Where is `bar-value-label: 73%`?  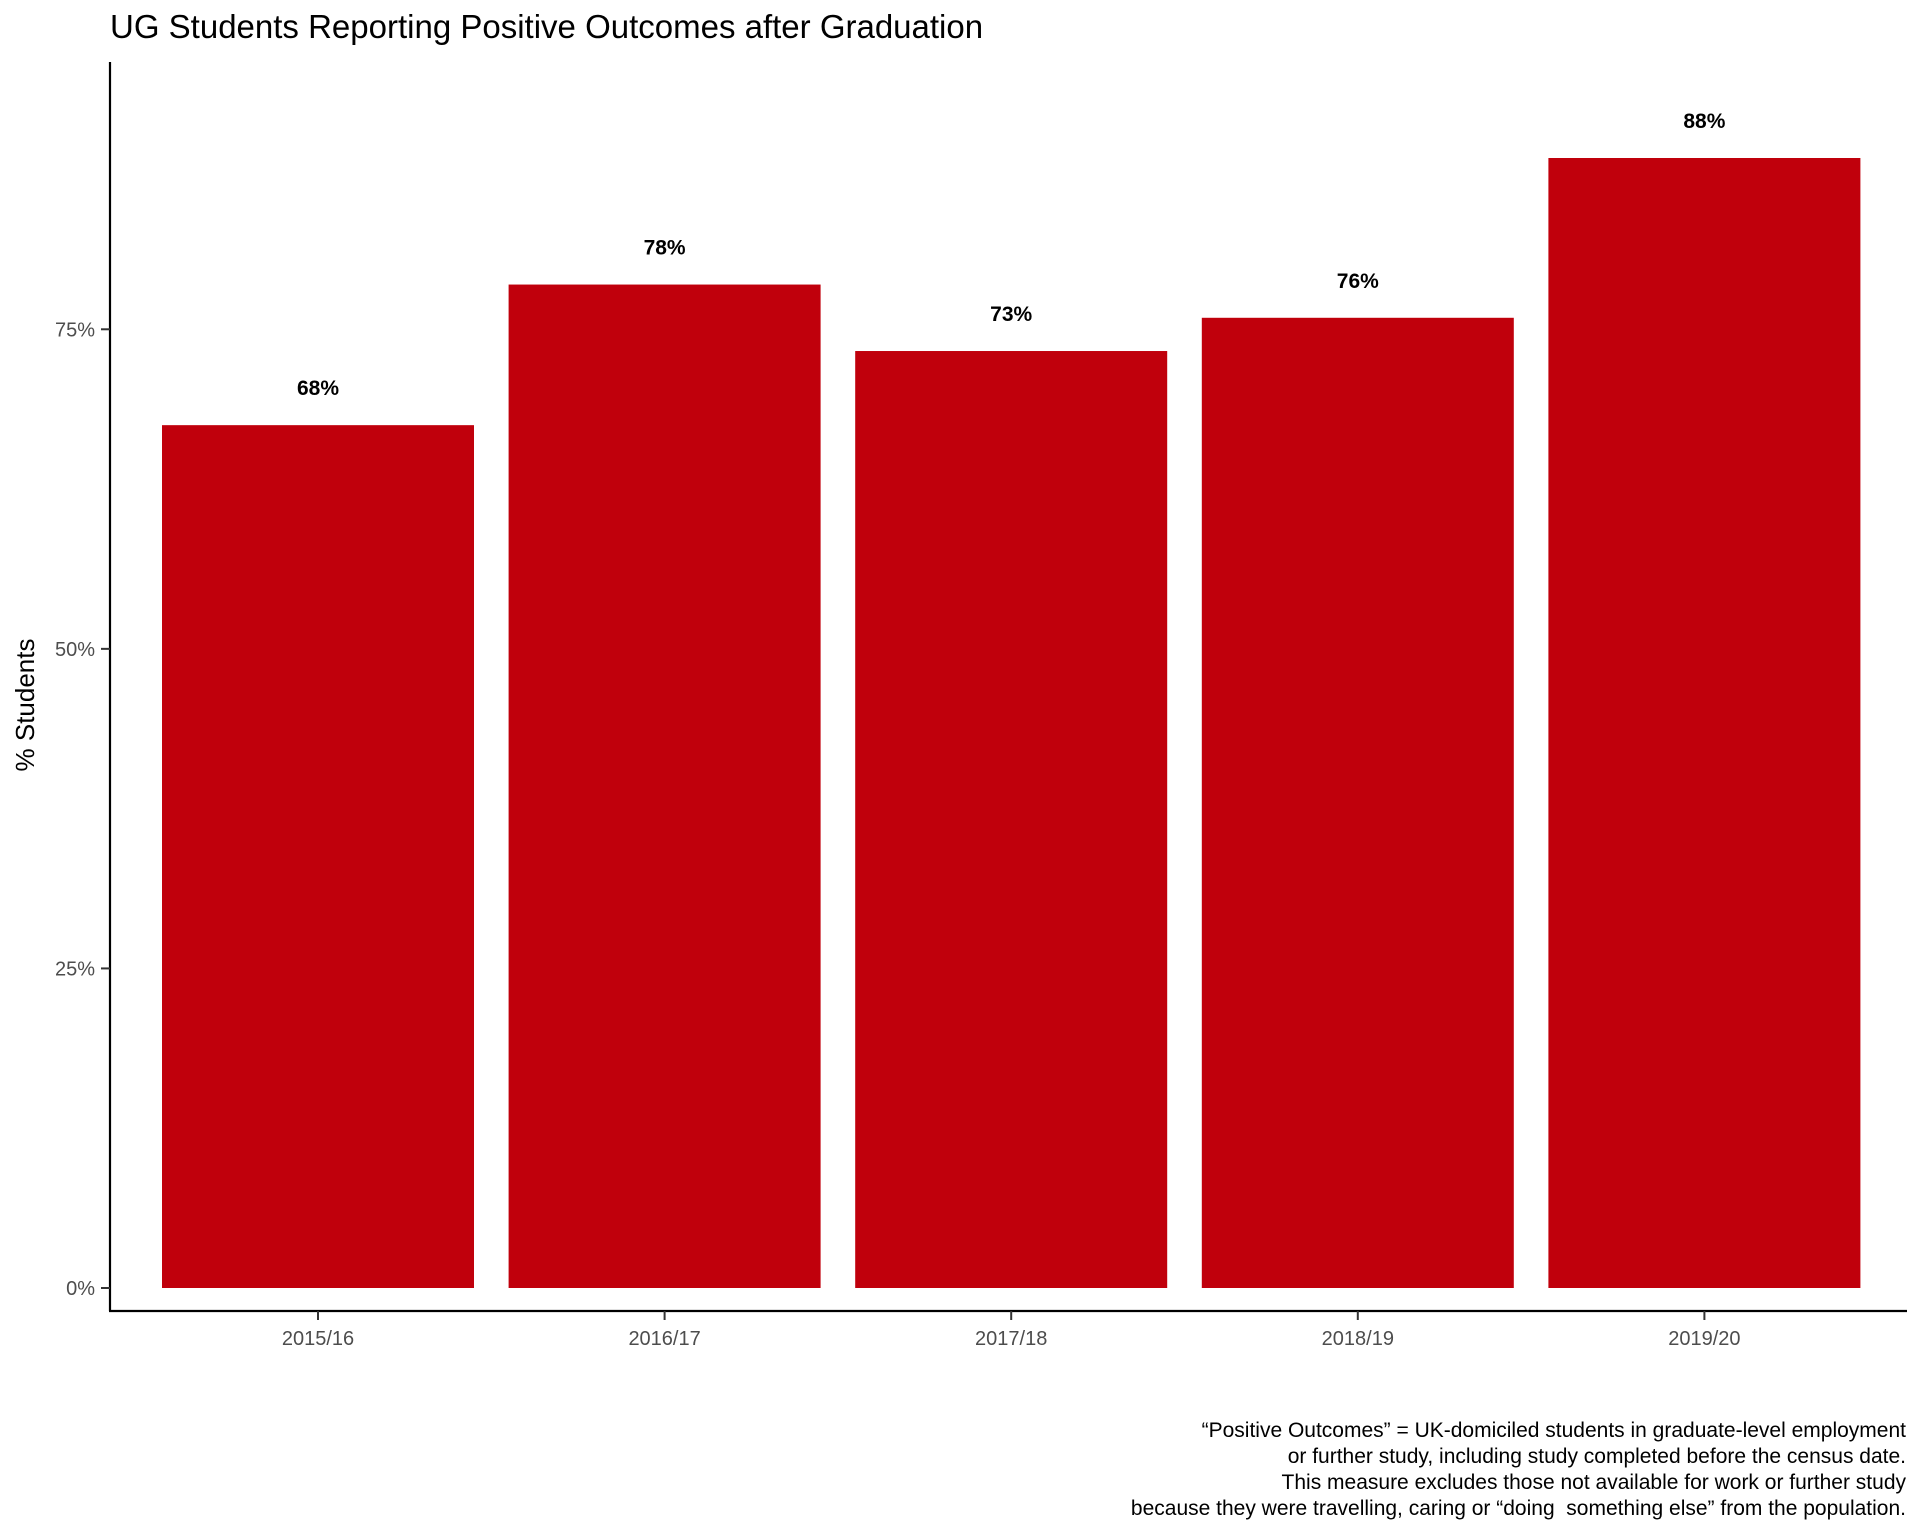
bar-value-label: 73% is located at coordinates (1011, 314).